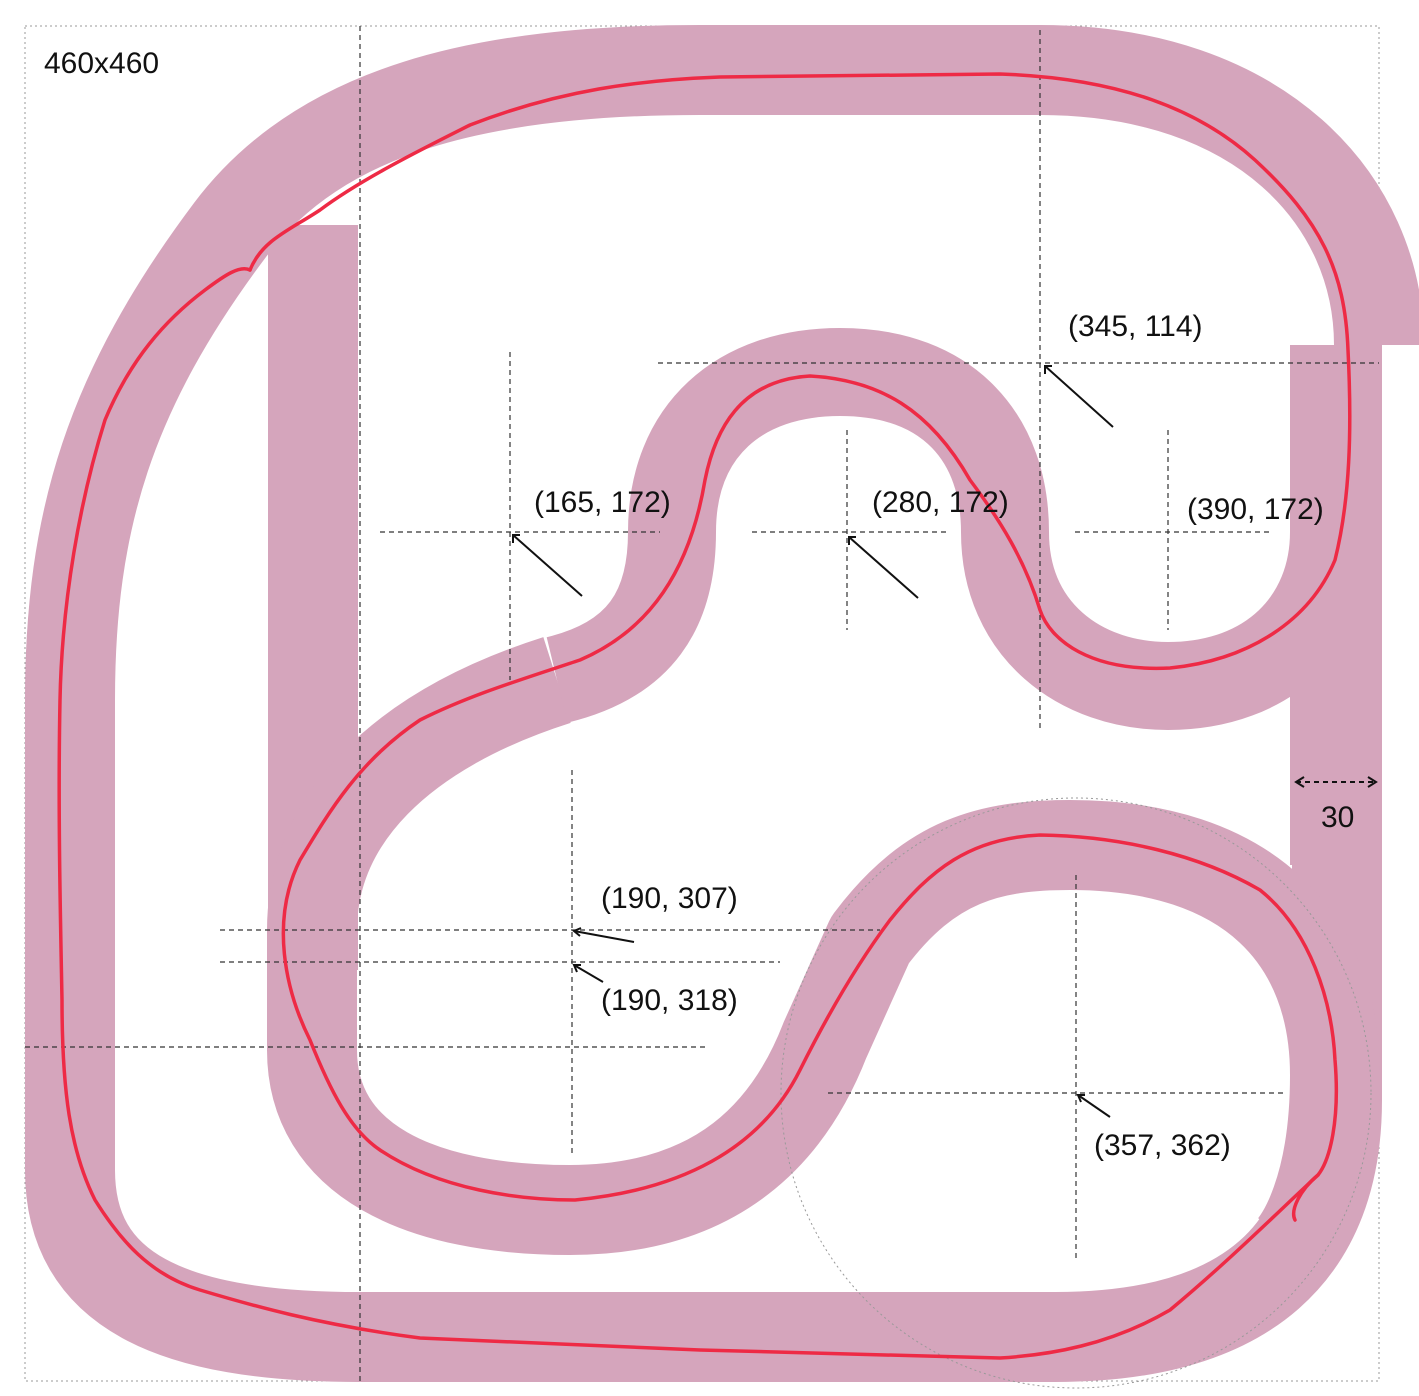 This screenshot has height=1396, width=1419. I want to click on canvas-size-label: 460x460, so click(101, 63).